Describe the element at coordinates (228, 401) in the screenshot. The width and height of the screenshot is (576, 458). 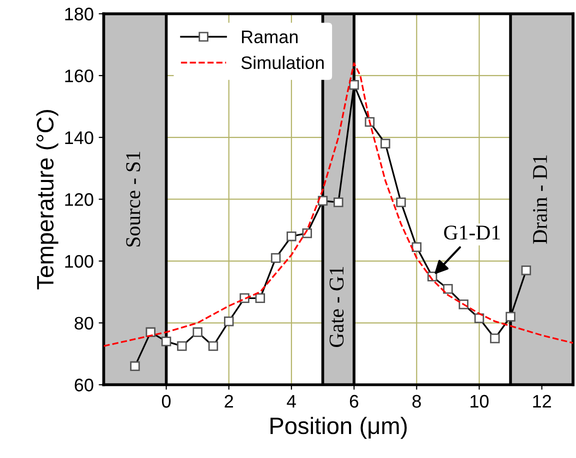
I see `x-tick-label: 2` at that location.